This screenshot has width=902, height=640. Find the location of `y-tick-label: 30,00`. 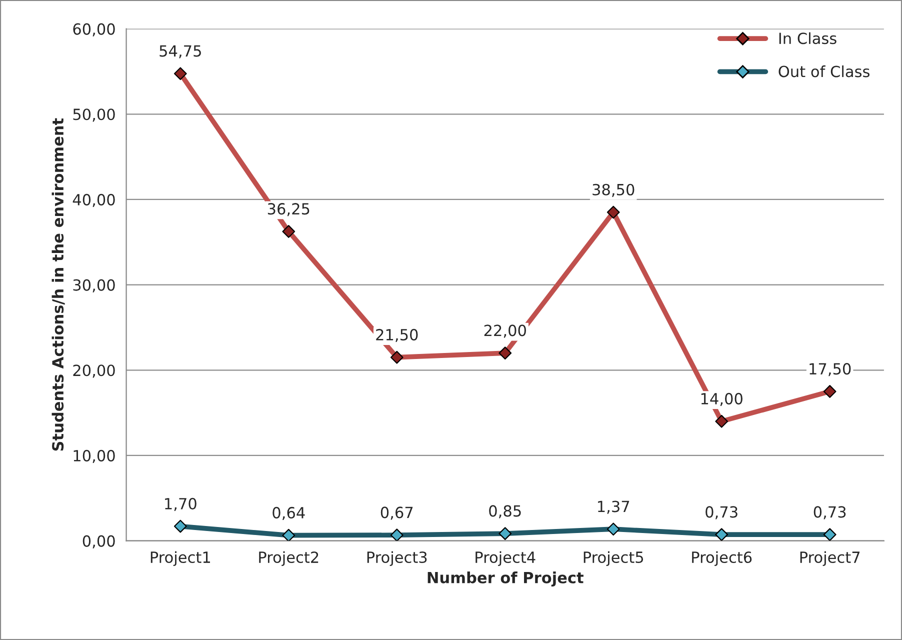

y-tick-label: 30,00 is located at coordinates (94, 285).